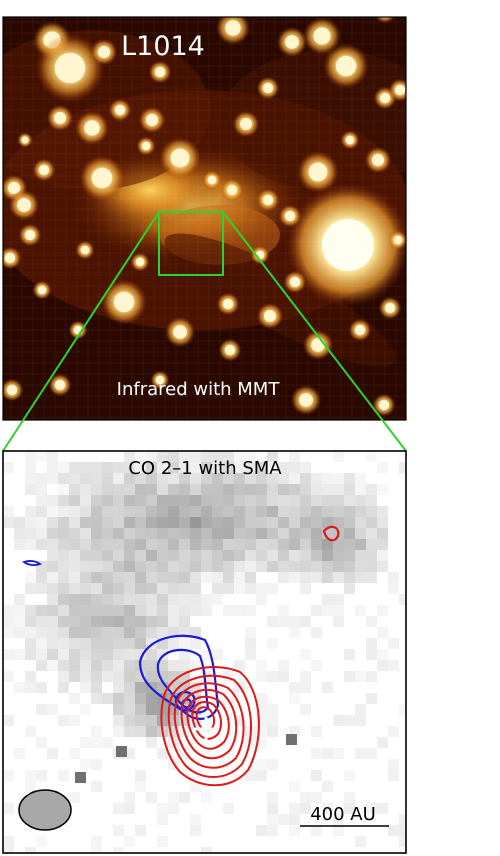 Image resolution: width=500 pixels, height=856 pixels. I want to click on zoom-box, so click(191, 243).